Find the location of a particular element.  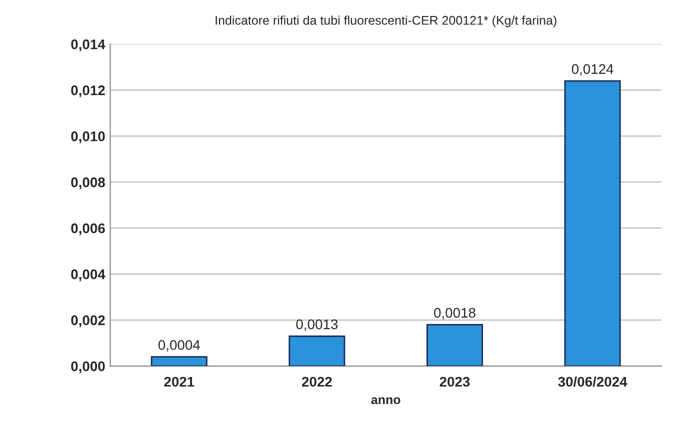

x-axis-title: anno is located at coordinates (385, 400).